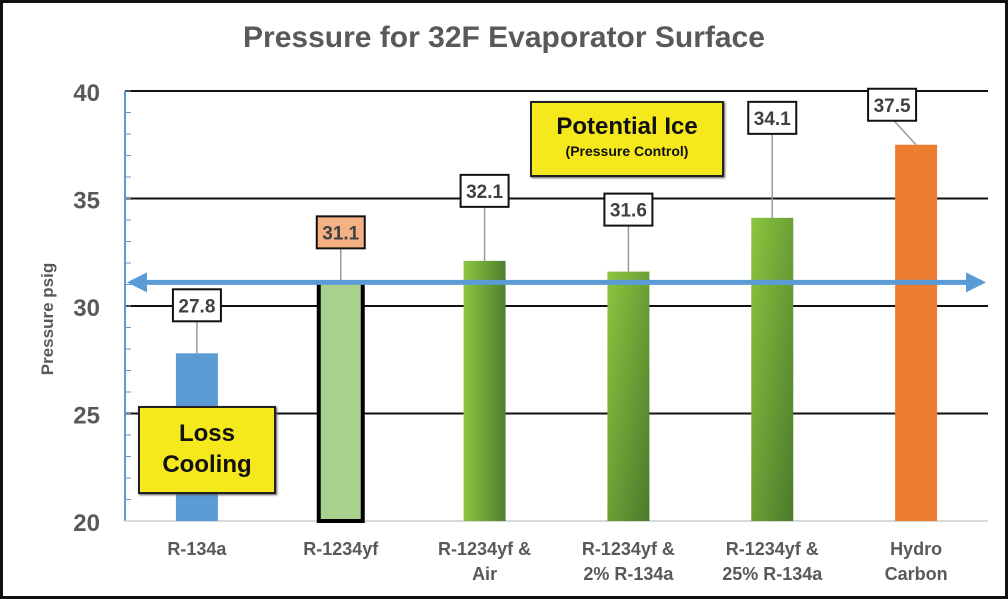 Image resolution: width=1008 pixels, height=599 pixels. I want to click on chart-title: Pressure for 32F Evaporator Surface, so click(504, 37).